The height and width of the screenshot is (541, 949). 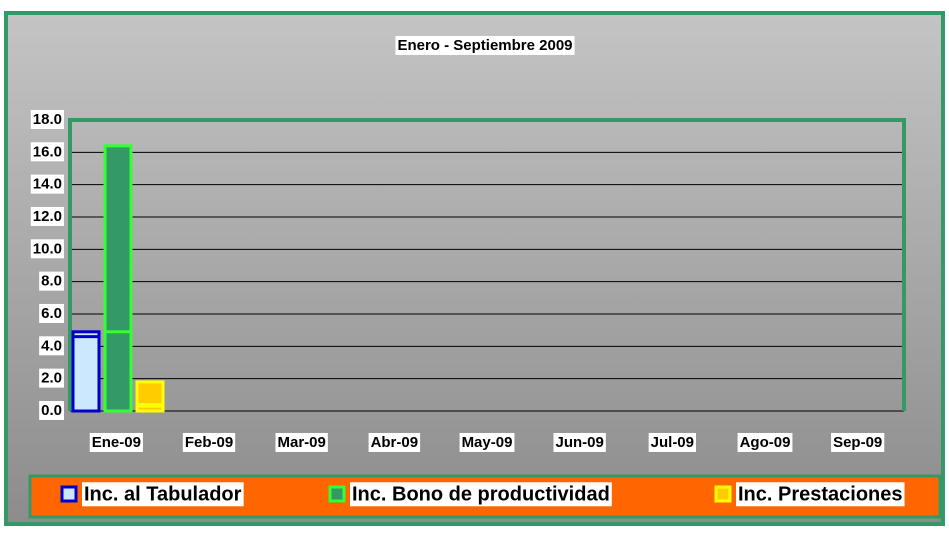 I want to click on y-tick-label: 14.0, so click(x=47, y=184).